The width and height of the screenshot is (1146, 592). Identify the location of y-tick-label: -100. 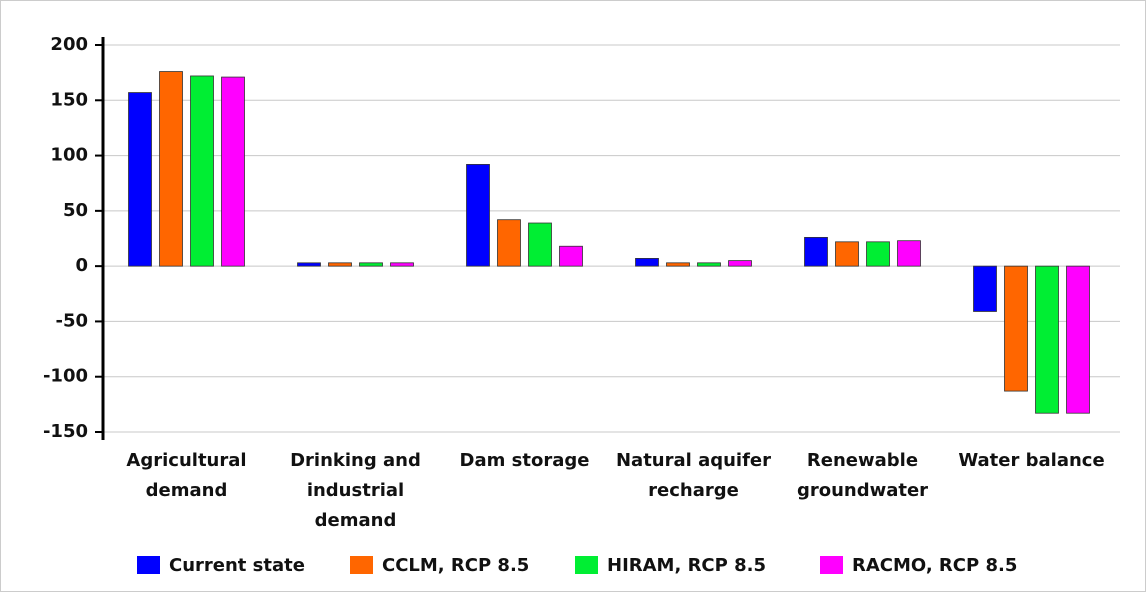
(65, 376).